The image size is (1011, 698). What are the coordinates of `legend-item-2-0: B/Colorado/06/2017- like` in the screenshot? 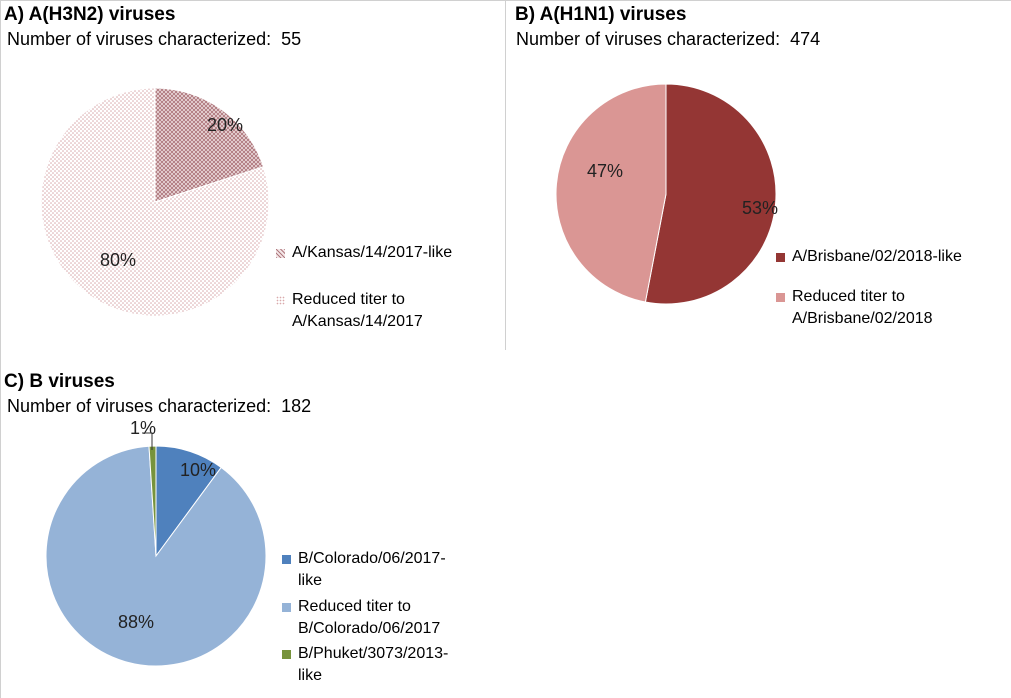 It's located at (364, 570).